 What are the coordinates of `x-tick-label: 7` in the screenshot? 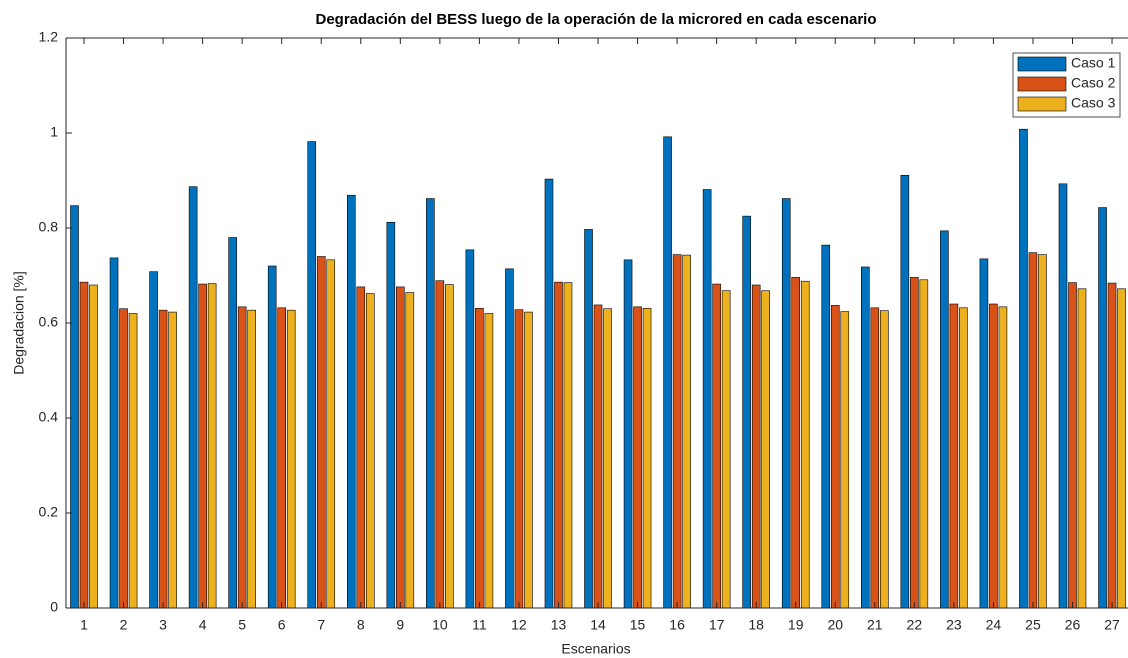 It's located at (321, 625).